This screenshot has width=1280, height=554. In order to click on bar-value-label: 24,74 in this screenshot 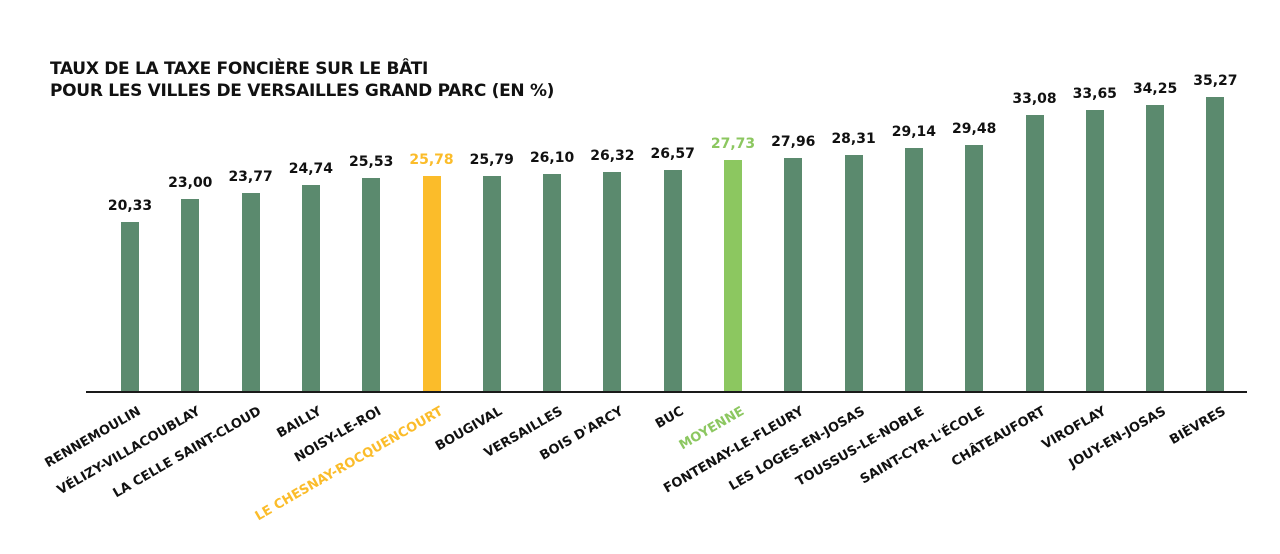, I will do `click(311, 168)`.